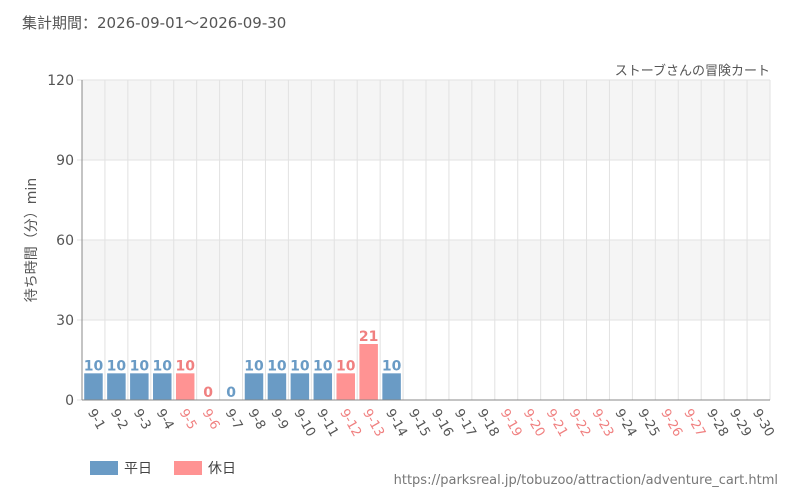  I want to click on holiday-swatch, so click(188, 468).